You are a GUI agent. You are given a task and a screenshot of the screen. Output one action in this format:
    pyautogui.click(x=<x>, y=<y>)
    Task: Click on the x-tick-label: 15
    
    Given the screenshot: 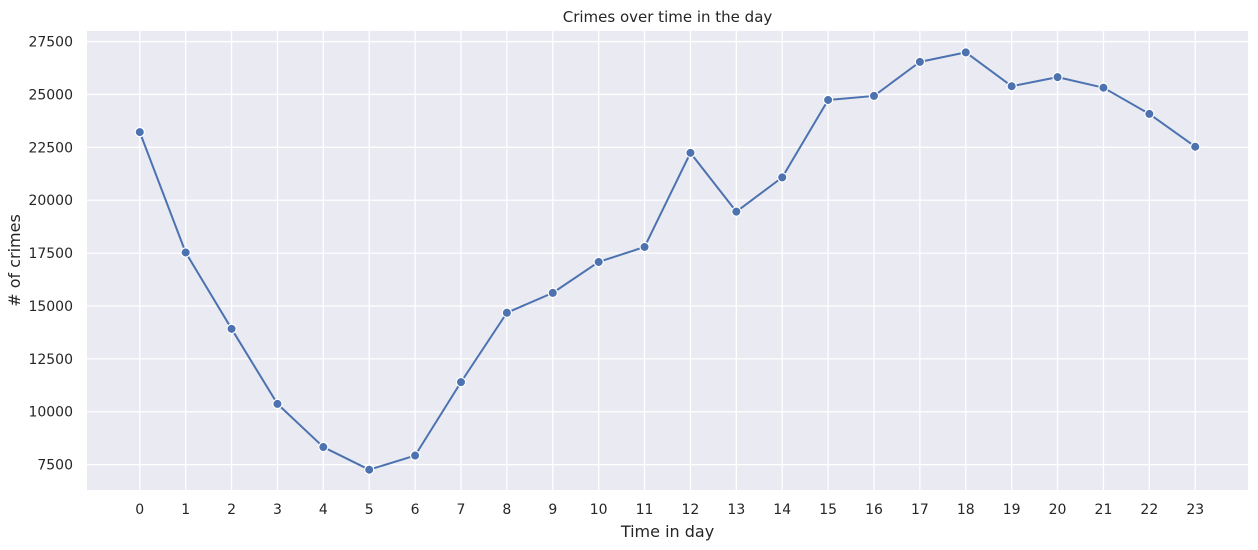 What is the action you would take?
    pyautogui.click(x=828, y=510)
    